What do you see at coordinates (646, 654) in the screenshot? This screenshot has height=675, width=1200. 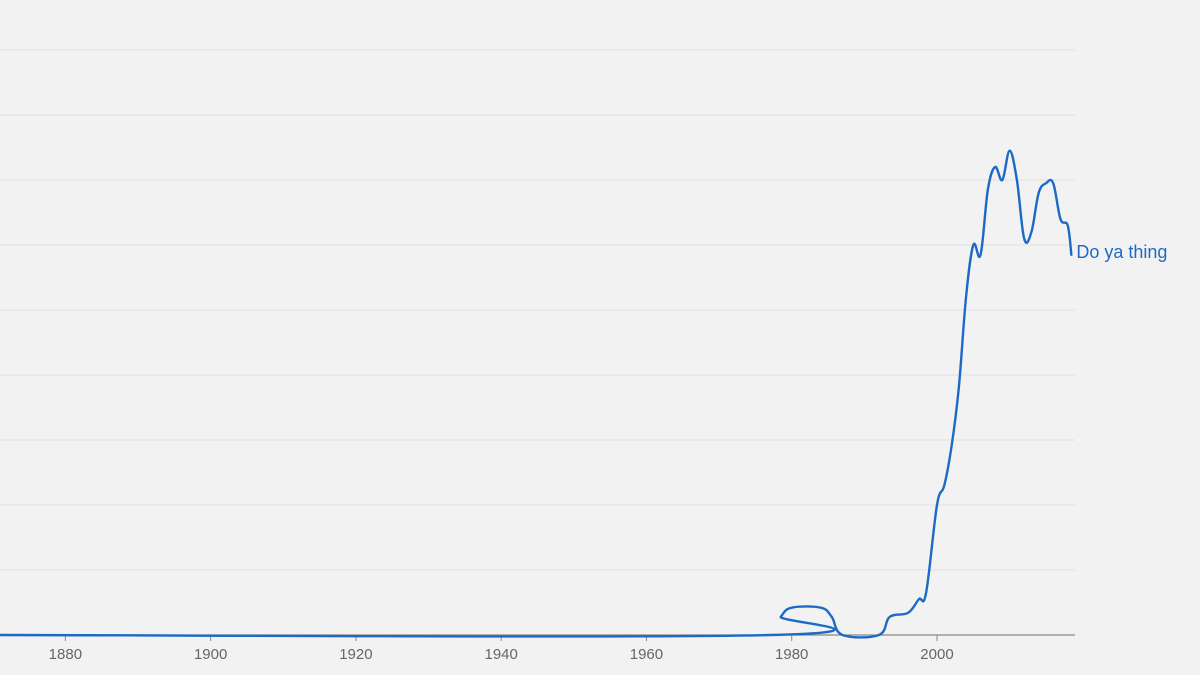 I see `x-tick-label-1960: 1960` at bounding box center [646, 654].